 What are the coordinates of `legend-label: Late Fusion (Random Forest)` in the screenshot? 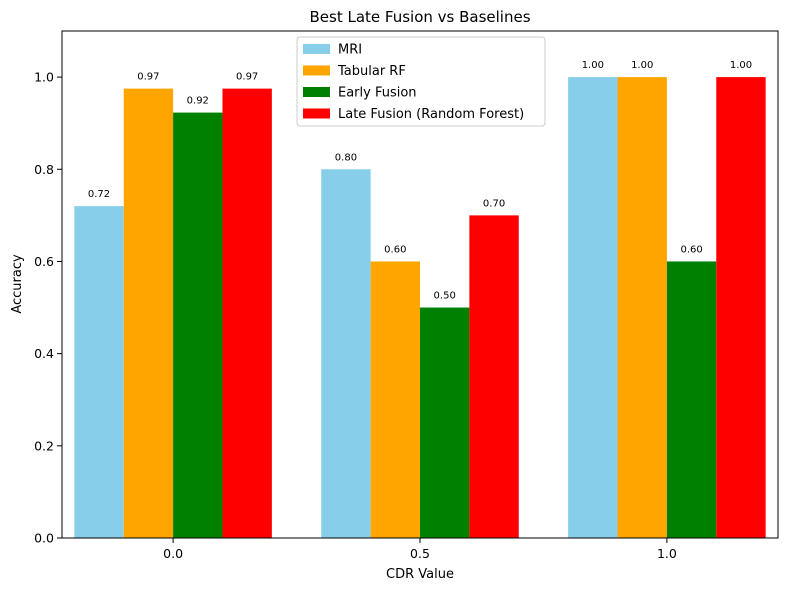 It's located at (431, 114).